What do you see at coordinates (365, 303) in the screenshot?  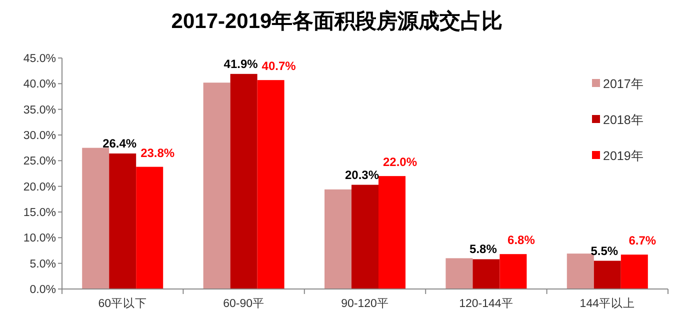 I see `x-tick-label: 90-120平` at bounding box center [365, 303].